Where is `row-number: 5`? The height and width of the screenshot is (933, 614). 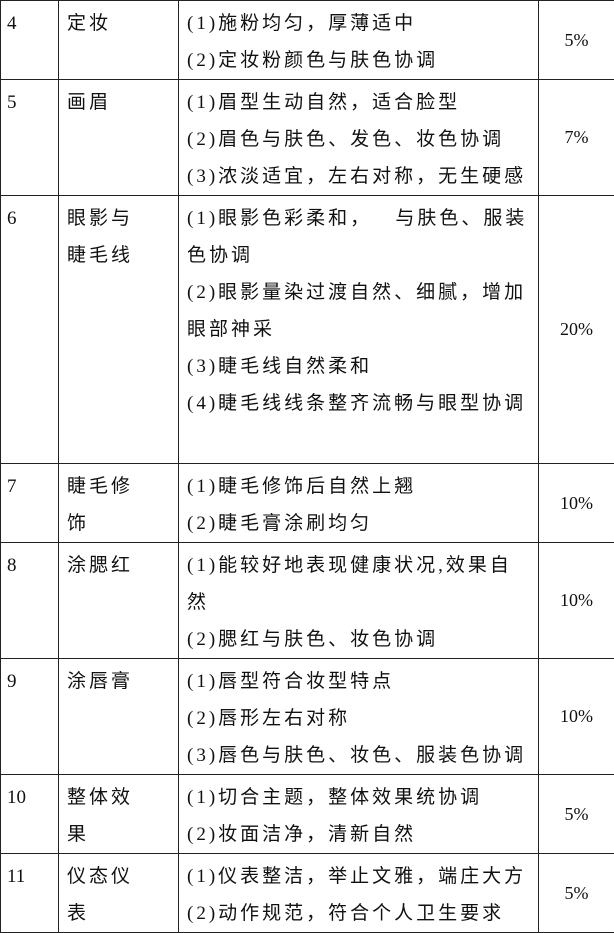 row-number: 5 is located at coordinates (30, 138).